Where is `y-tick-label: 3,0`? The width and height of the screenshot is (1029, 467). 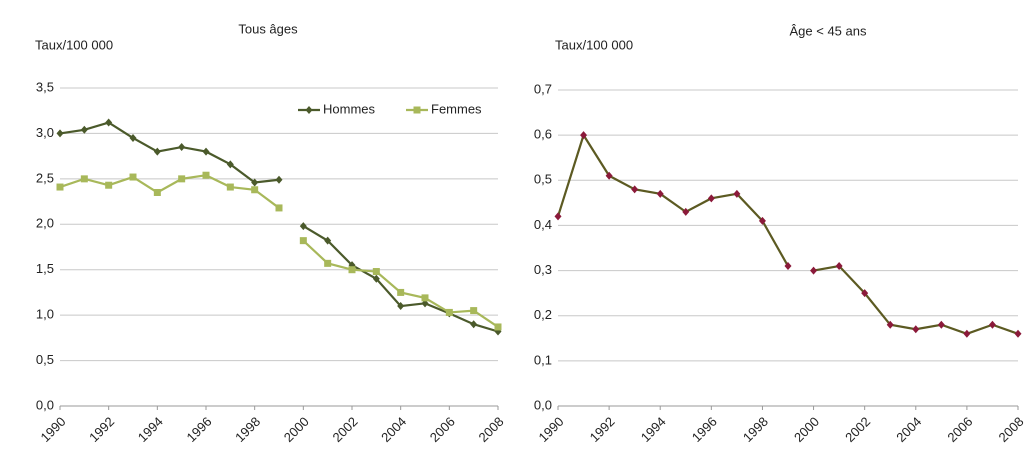 y-tick-label: 3,0 is located at coordinates (45, 132).